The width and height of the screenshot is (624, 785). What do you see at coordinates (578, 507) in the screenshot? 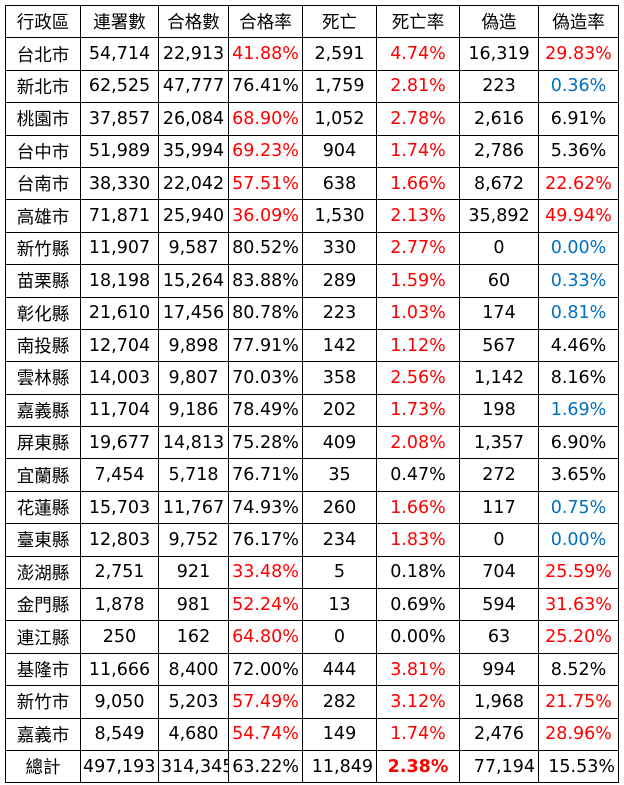
I see `cell-forged-rate: 0.75%` at bounding box center [578, 507].